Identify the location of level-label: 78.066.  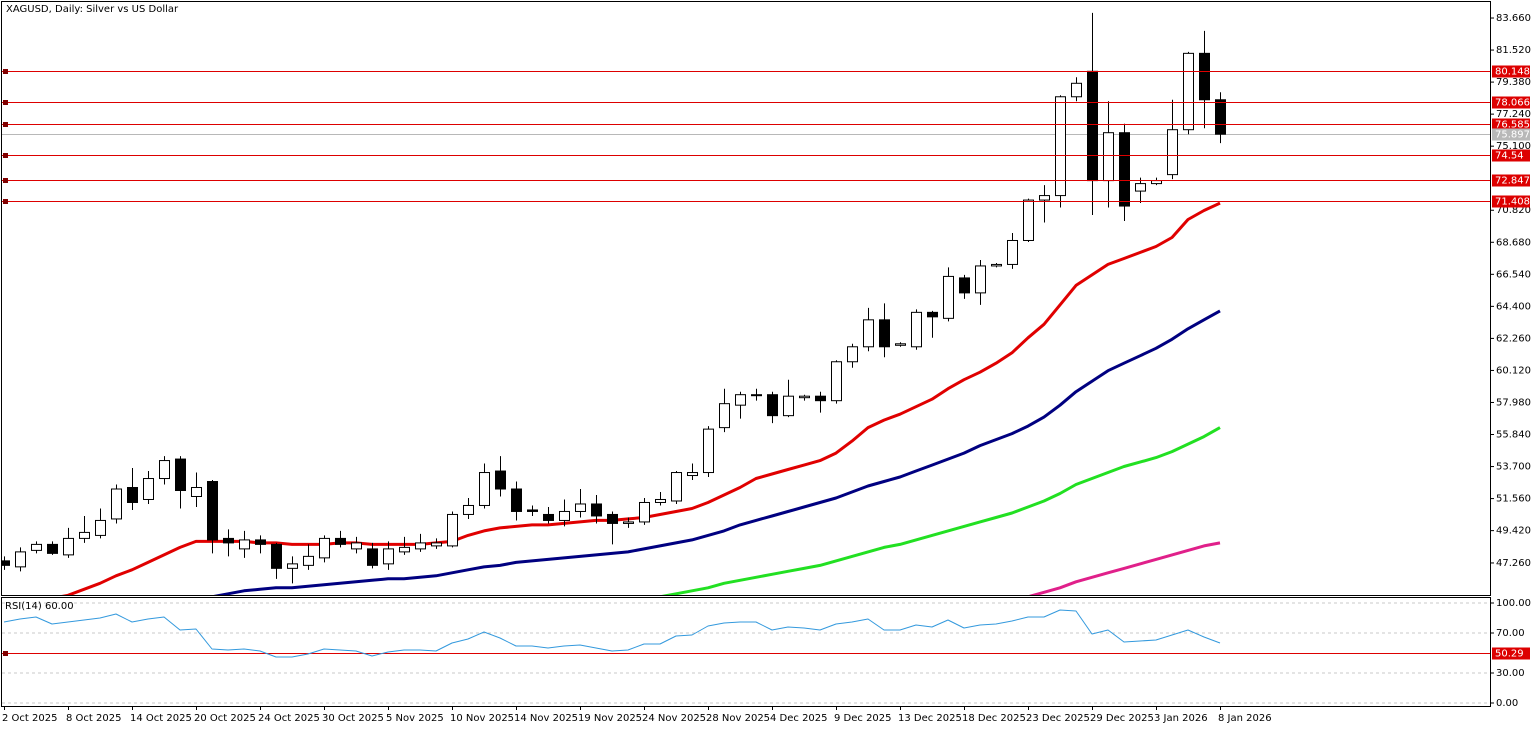
(1512, 103).